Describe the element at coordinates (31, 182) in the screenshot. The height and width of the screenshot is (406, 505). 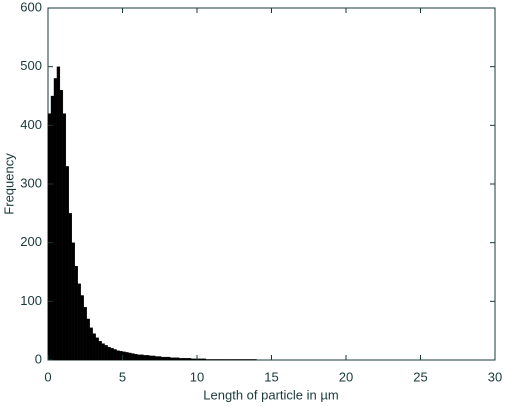
I see `y-tick-label: 300` at that location.